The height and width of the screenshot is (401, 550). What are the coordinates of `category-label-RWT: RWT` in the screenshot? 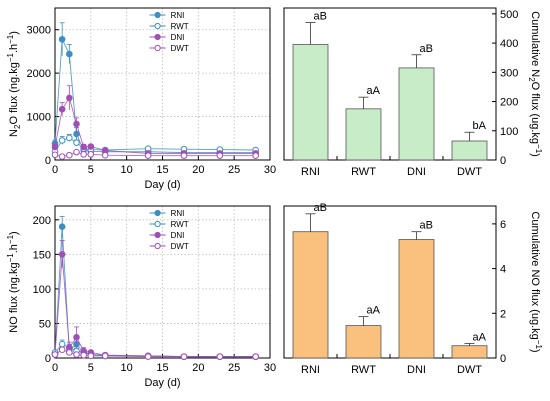 It's located at (363, 370).